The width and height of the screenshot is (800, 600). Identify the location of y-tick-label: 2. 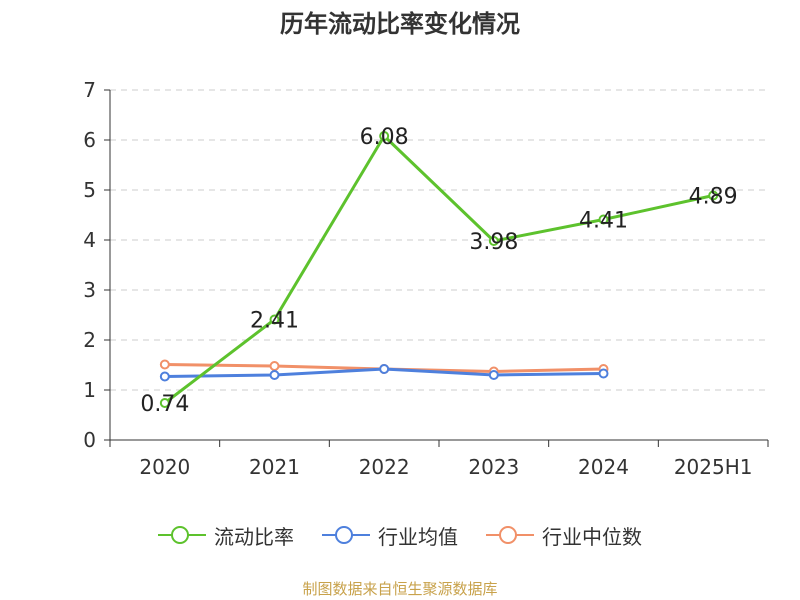
(89, 340).